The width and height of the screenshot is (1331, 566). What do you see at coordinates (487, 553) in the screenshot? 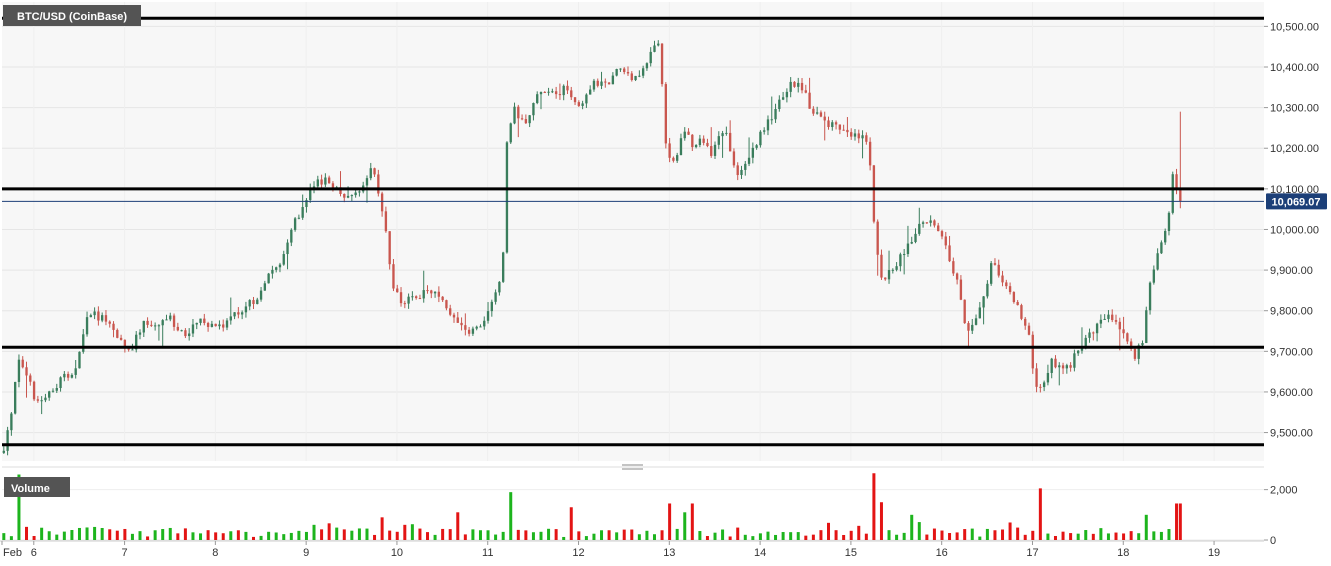
I see `time-tick-label: 11` at bounding box center [487, 553].